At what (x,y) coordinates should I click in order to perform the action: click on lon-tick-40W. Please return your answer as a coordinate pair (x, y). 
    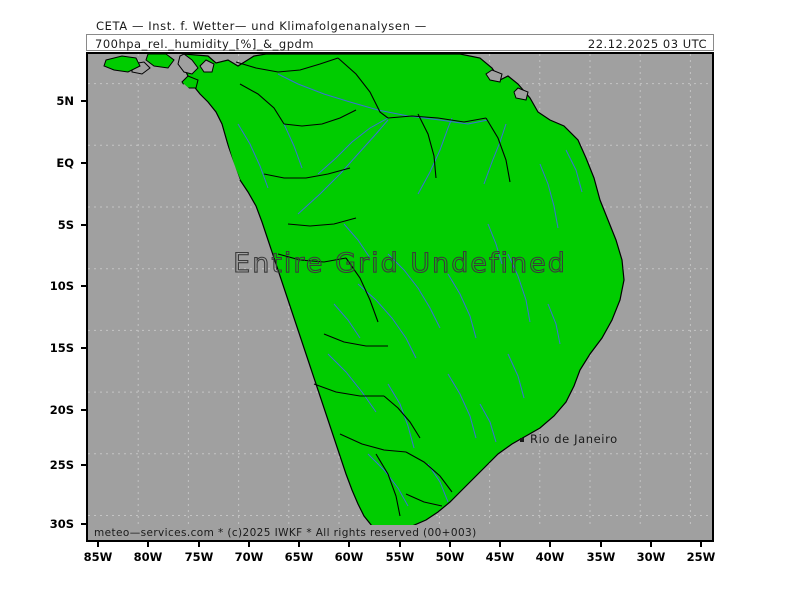
    Looking at the image, I should click on (550, 544).